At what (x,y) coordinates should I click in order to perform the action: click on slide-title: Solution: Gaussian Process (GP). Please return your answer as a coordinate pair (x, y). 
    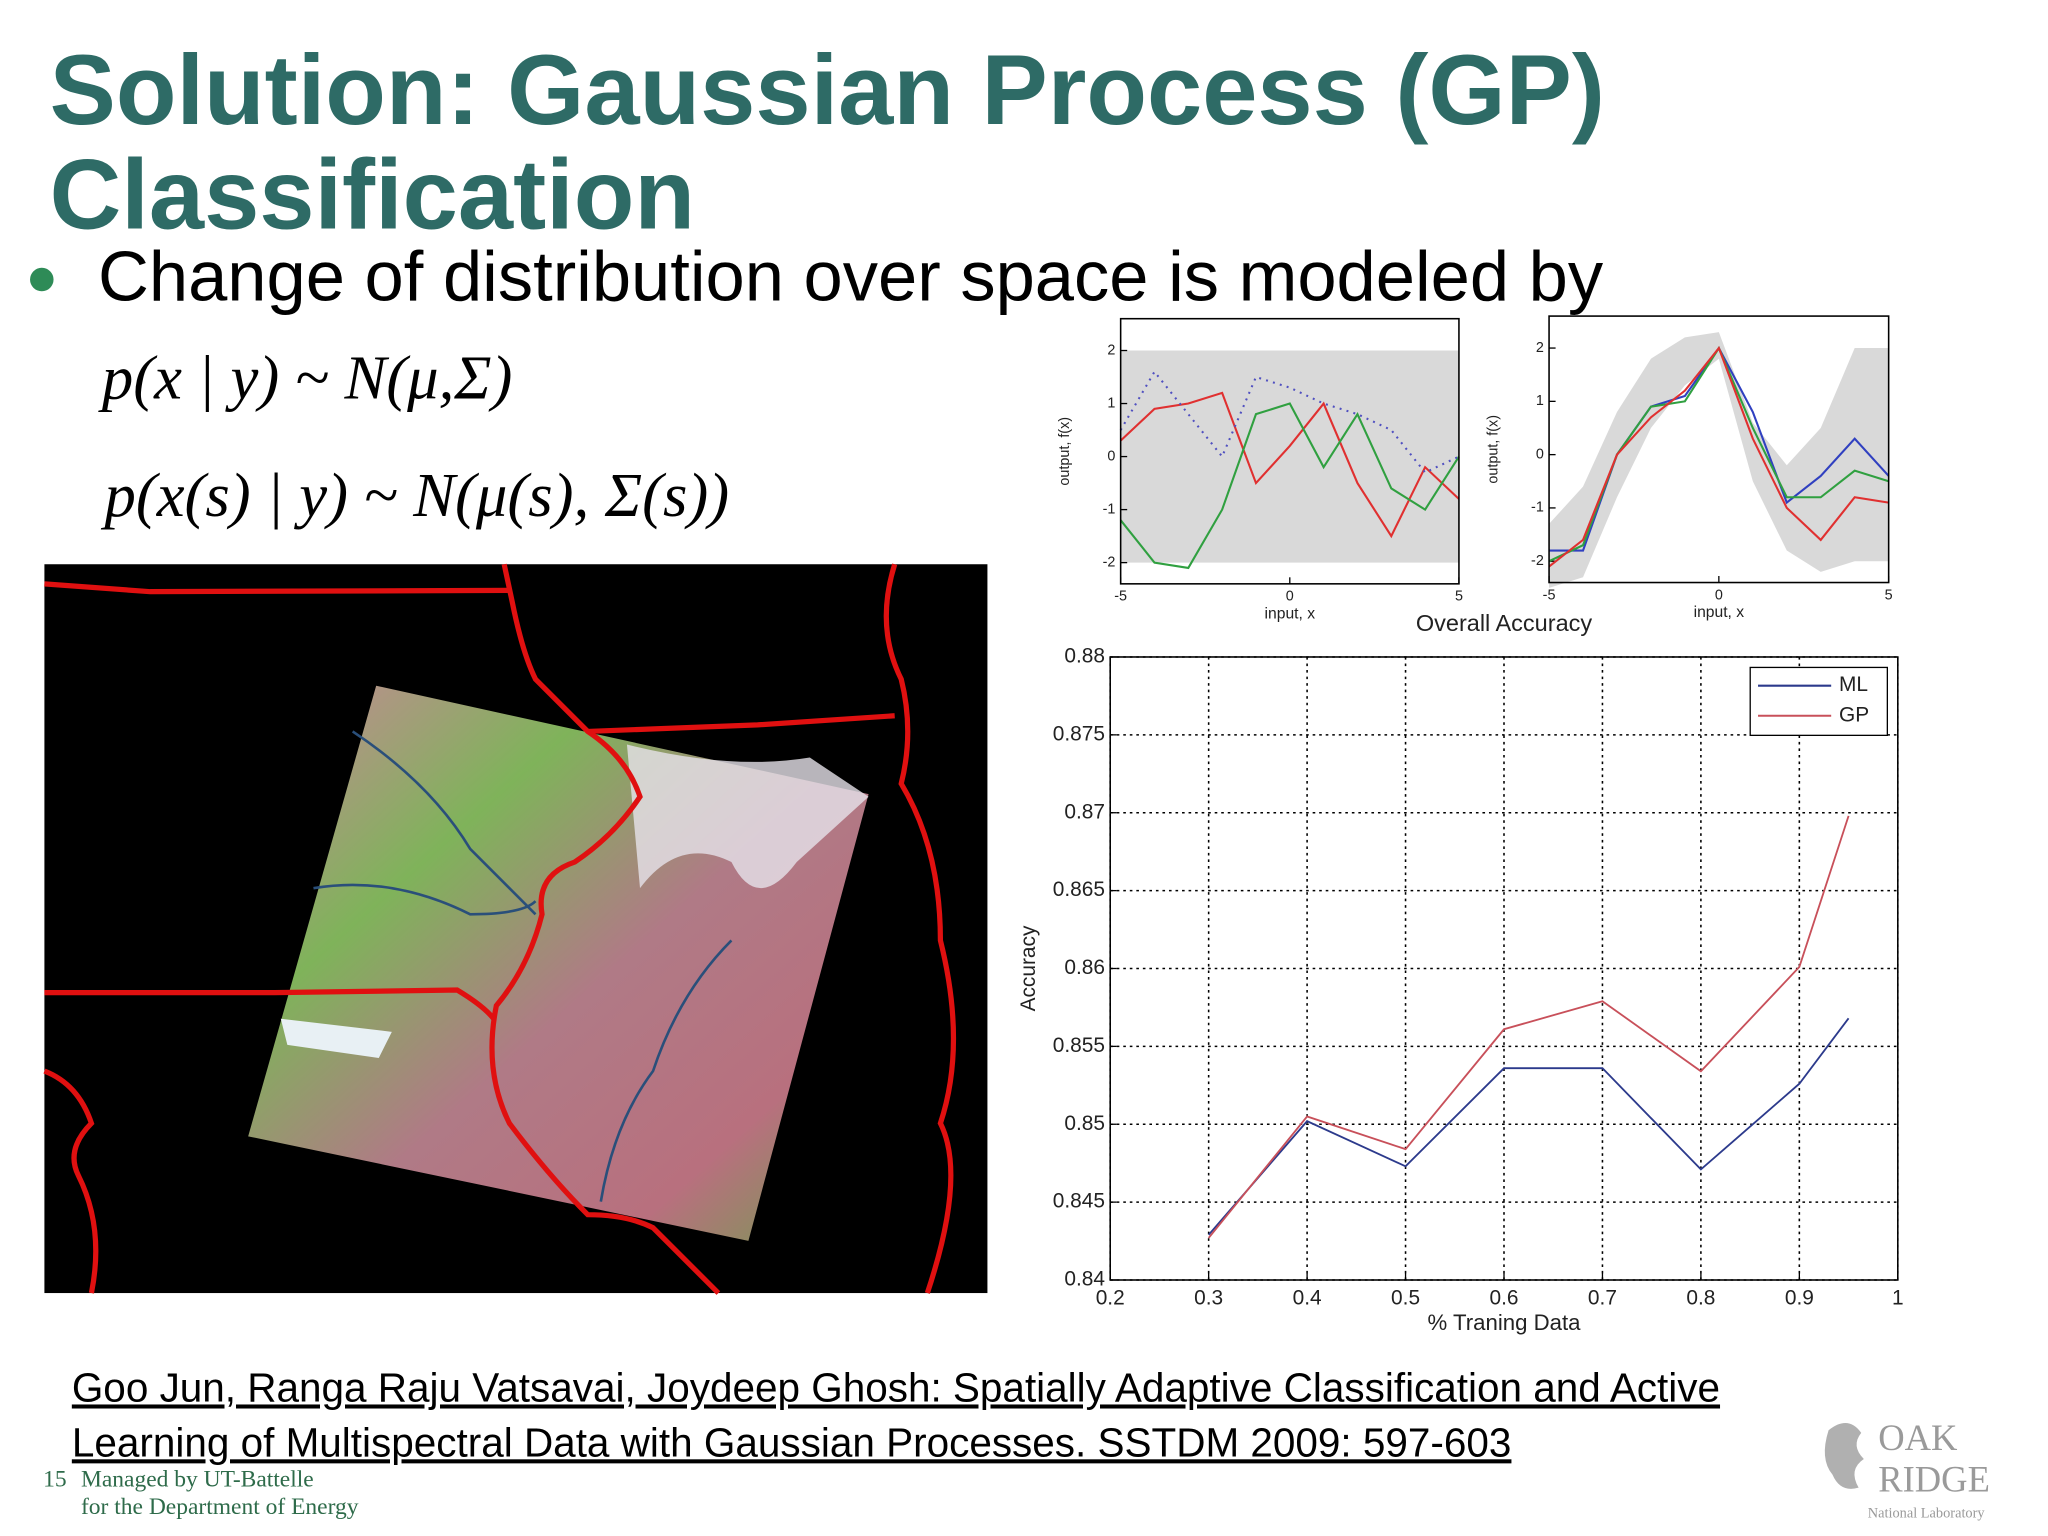
    Looking at the image, I should click on (827, 90).